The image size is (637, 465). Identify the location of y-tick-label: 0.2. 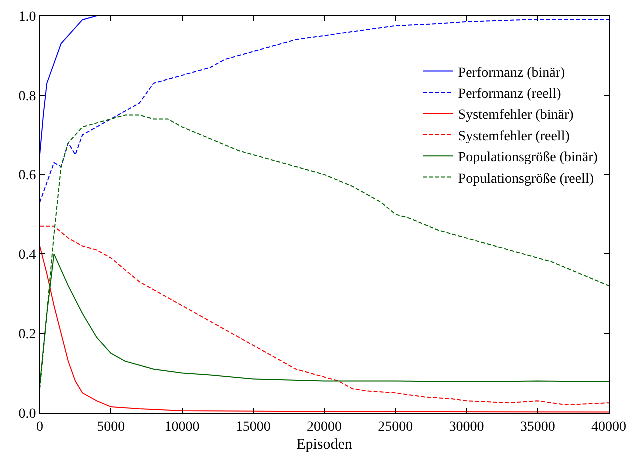
(27, 335).